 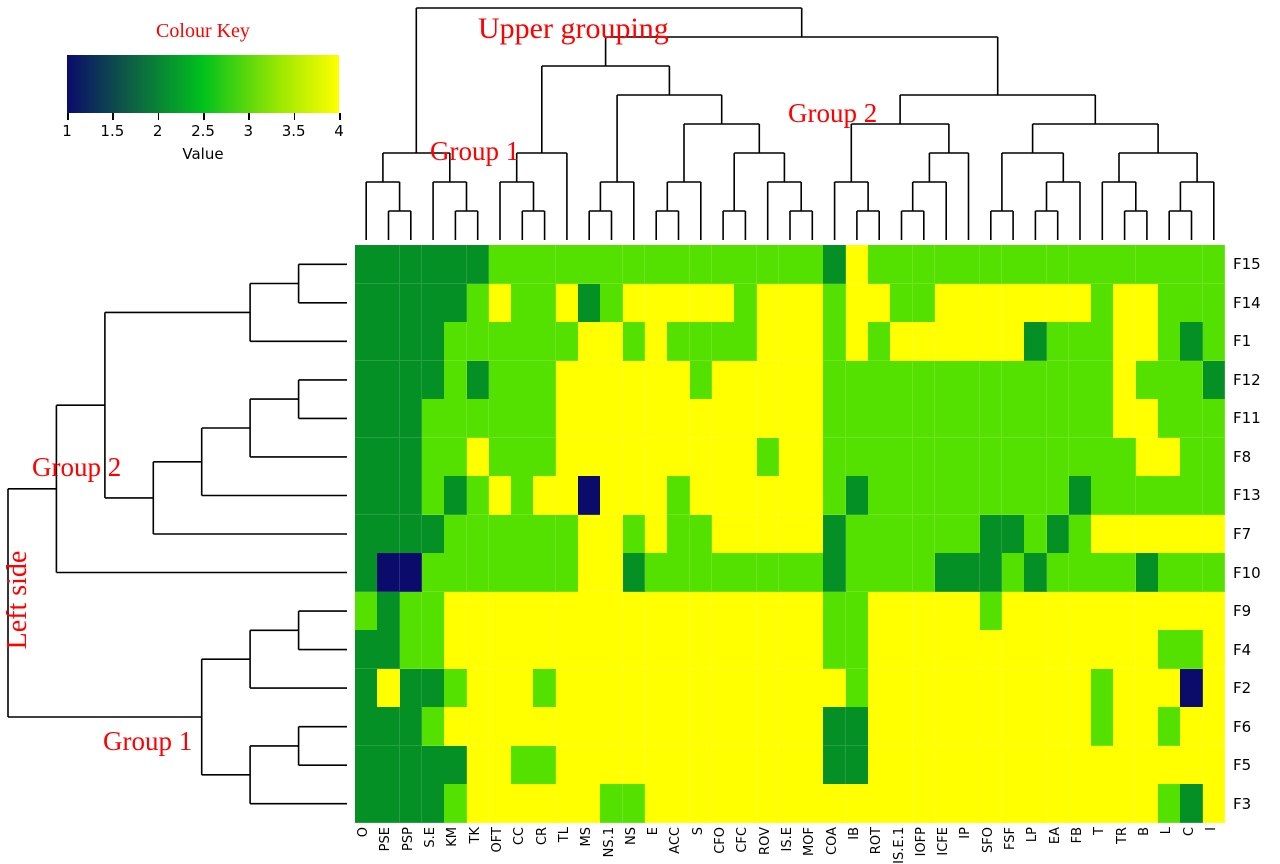 What do you see at coordinates (988, 840) in the screenshot?
I see `column-label: SFO` at bounding box center [988, 840].